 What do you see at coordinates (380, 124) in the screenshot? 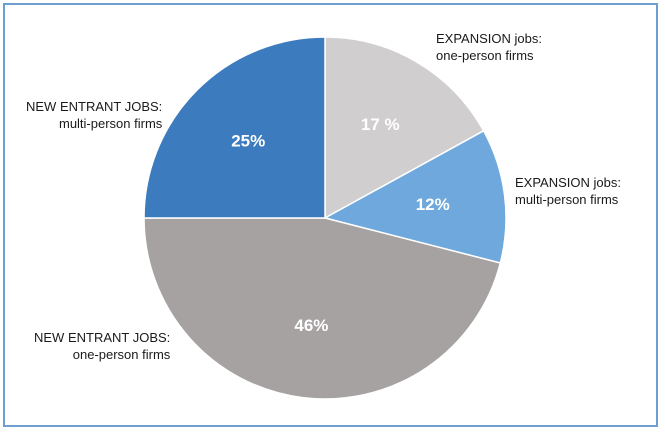
I see `slice-expansion-one-person-value-label: 17 %` at bounding box center [380, 124].